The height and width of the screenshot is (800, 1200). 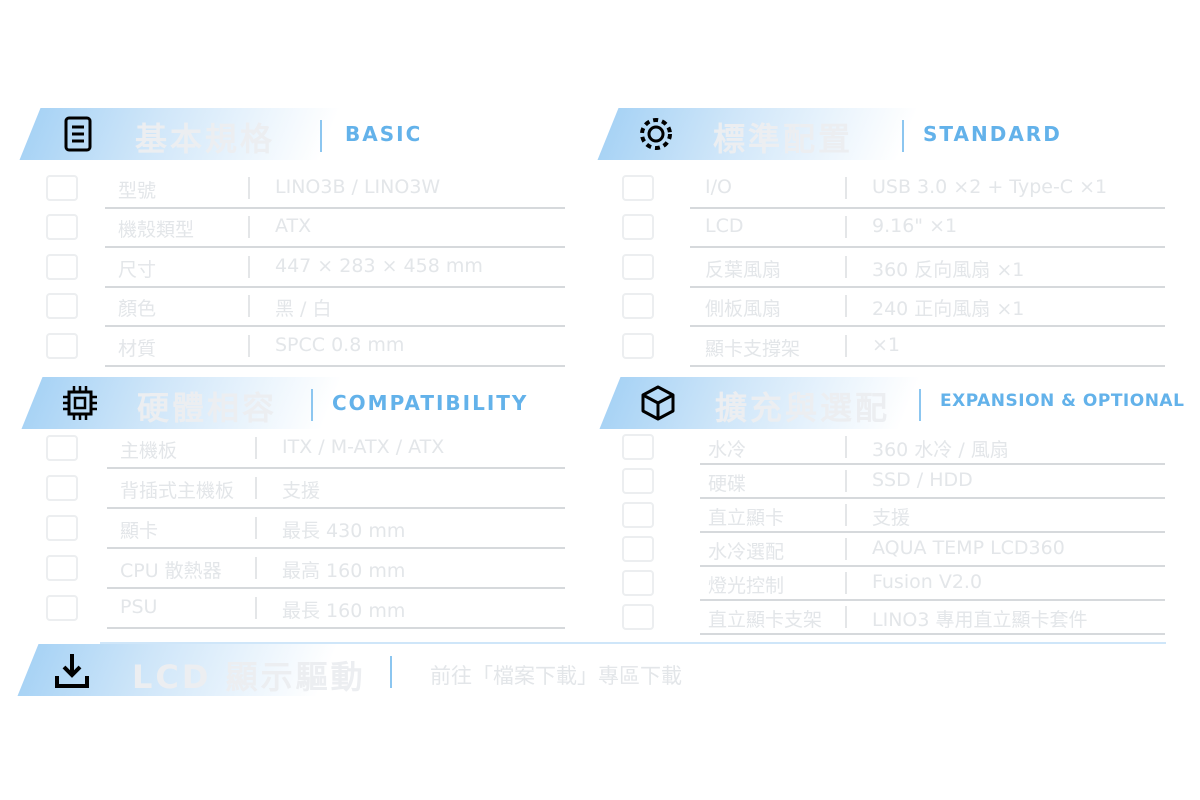 What do you see at coordinates (384, 134) in the screenshot?
I see `section-subtitle: BASIC` at bounding box center [384, 134].